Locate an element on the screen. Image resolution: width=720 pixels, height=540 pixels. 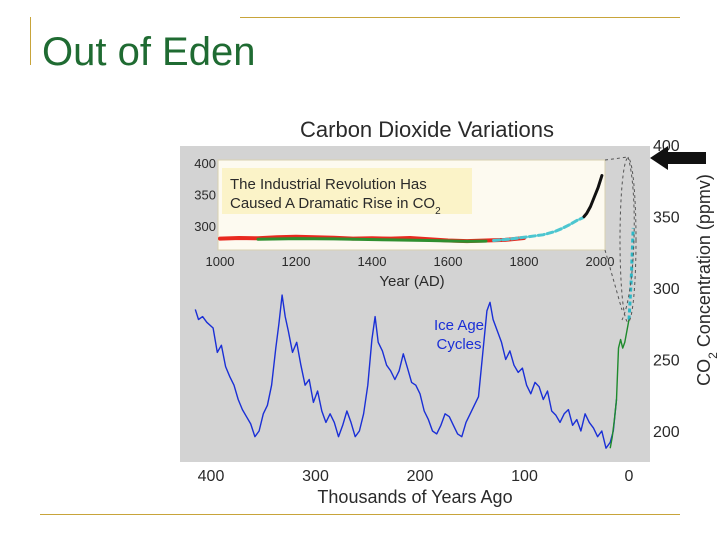
main-x-tick-0: 0 is located at coordinates (629, 476).